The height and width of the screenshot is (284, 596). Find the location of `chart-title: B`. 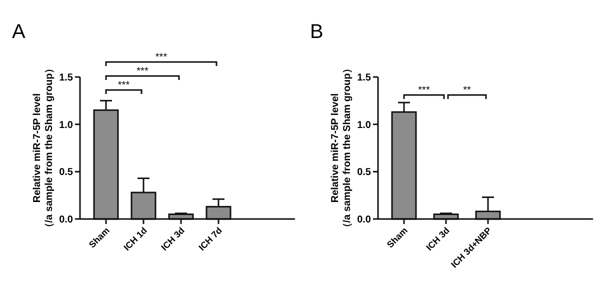

chart-title: B is located at coordinates (317, 32).